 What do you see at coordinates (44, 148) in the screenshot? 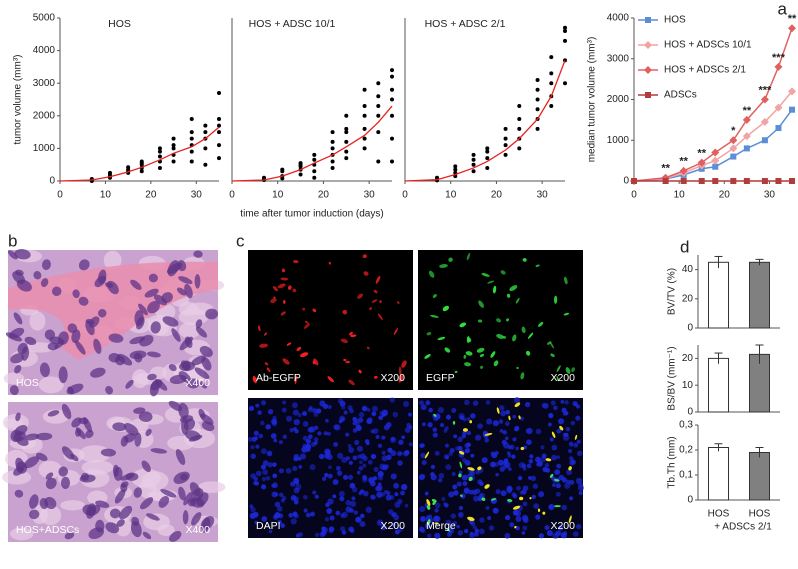
I see `y-tick-label: 1000` at bounding box center [44, 148].